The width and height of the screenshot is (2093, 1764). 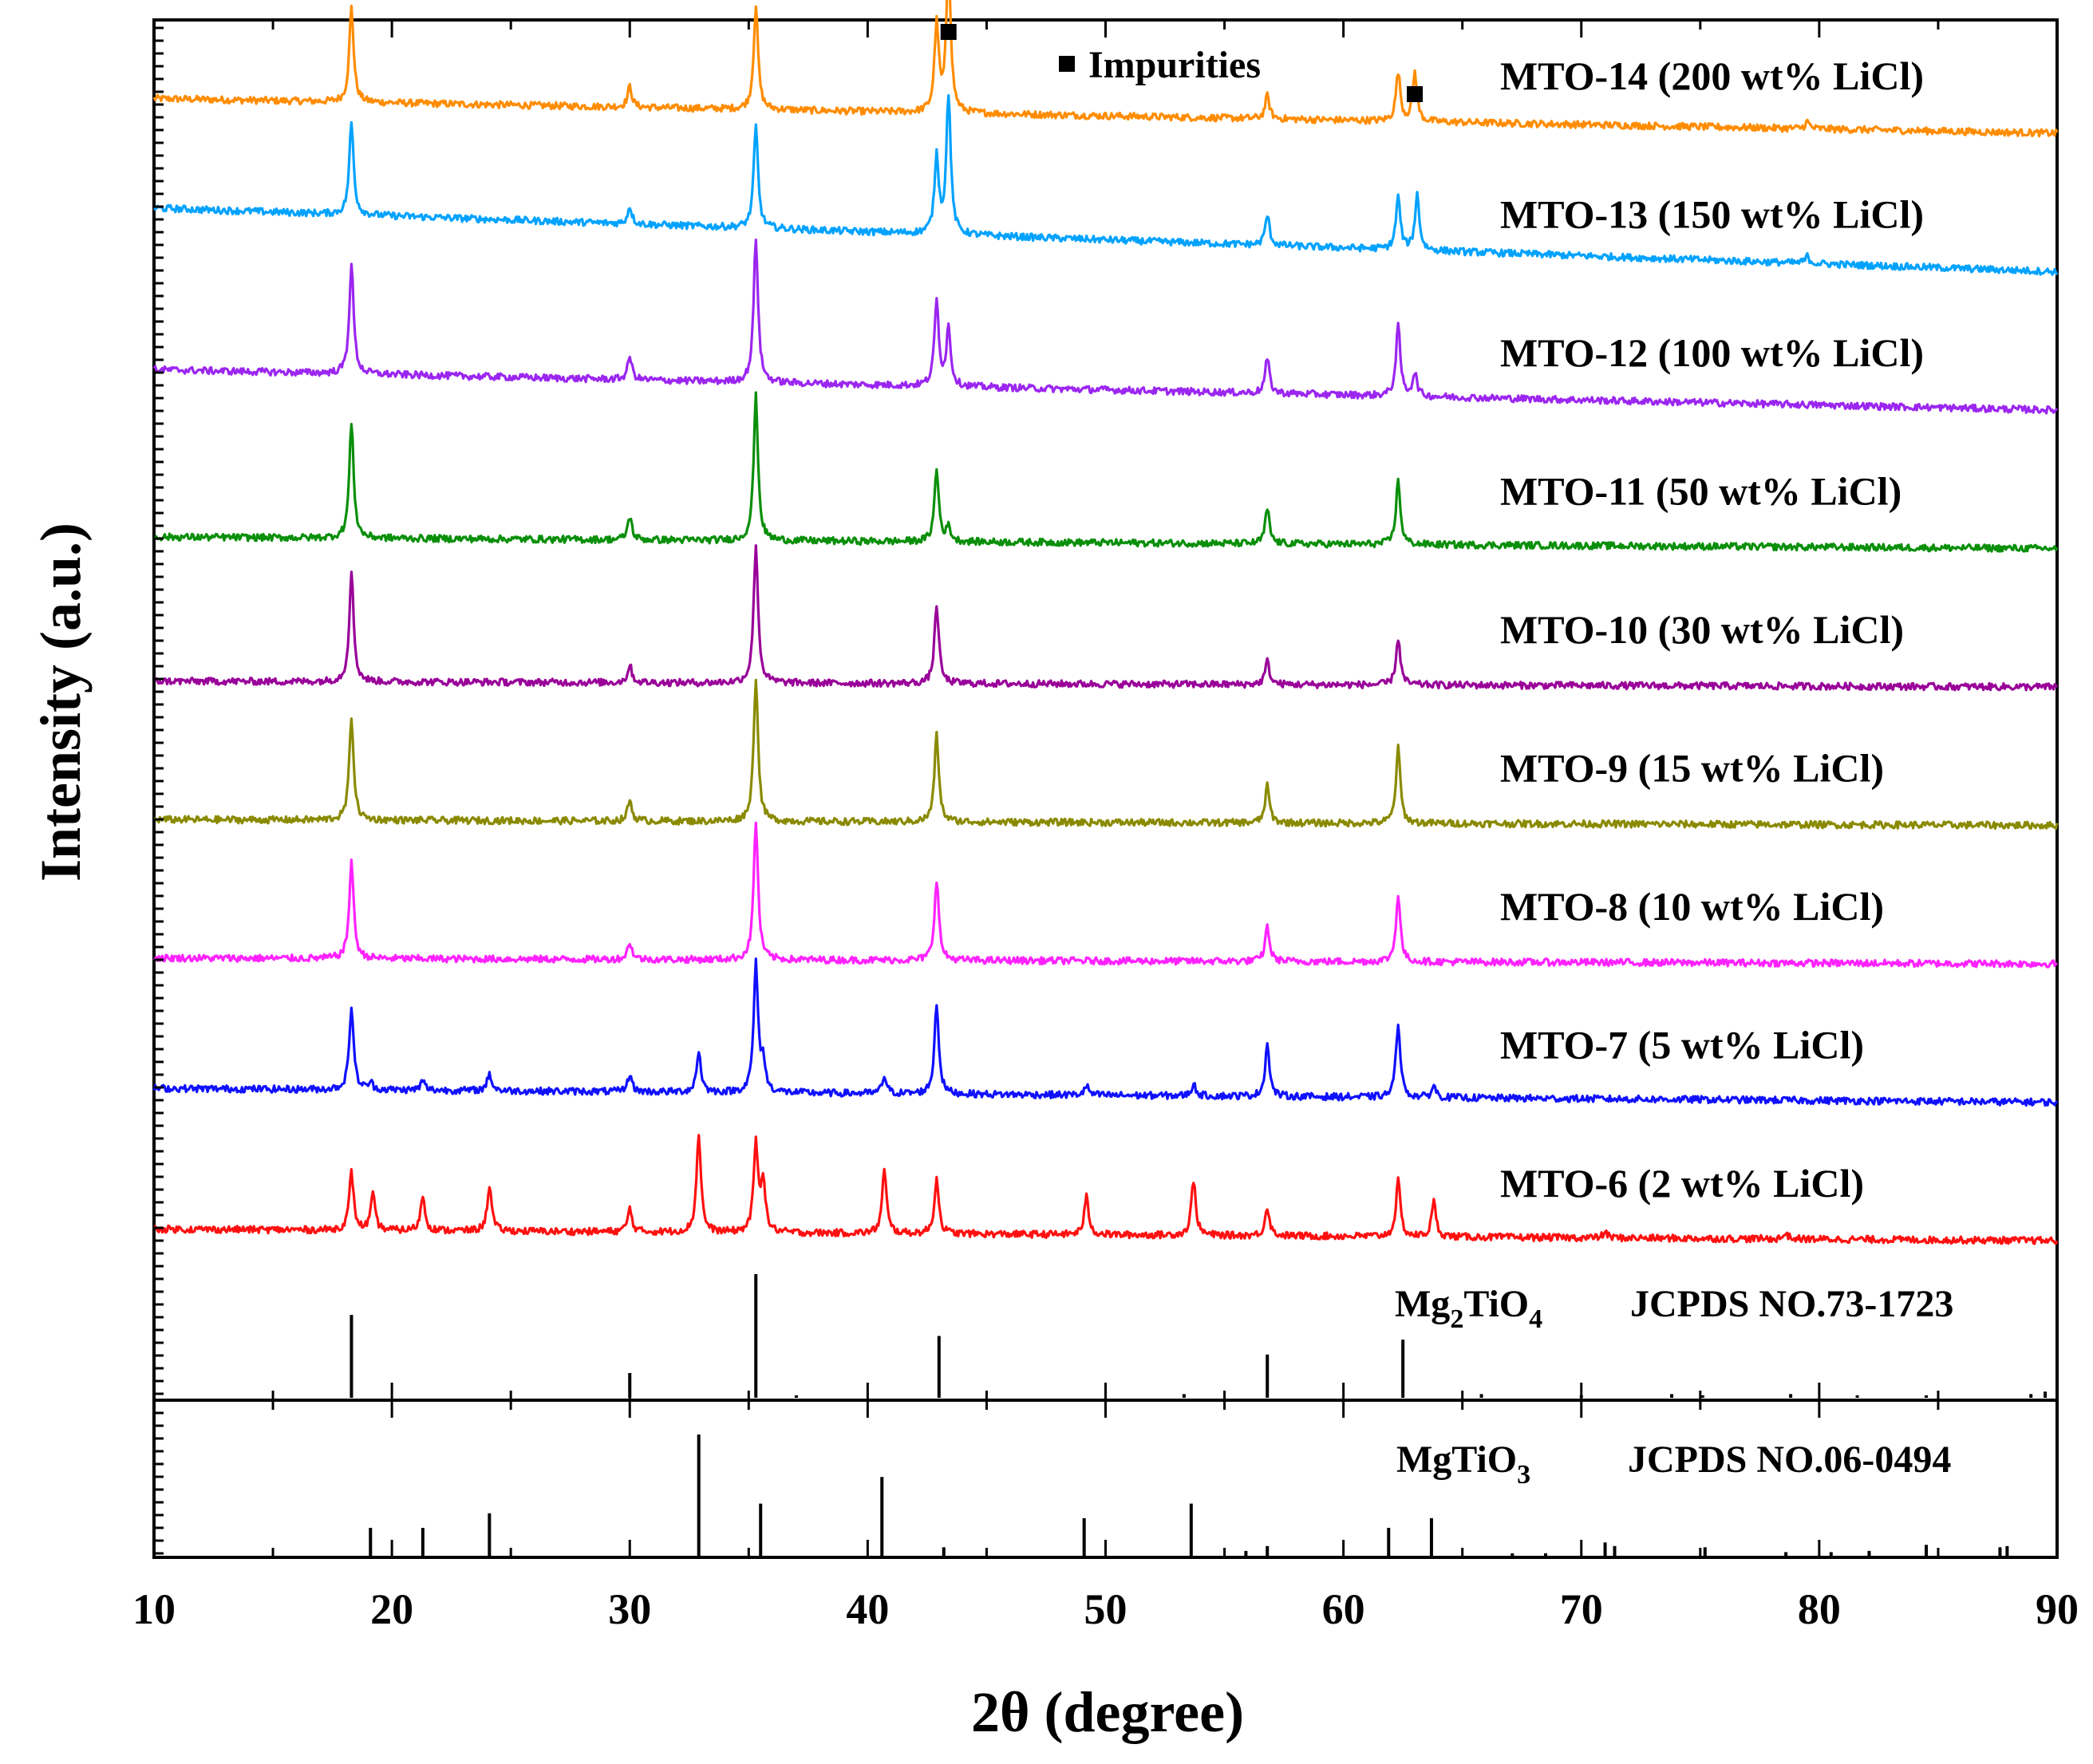 What do you see at coordinates (1819, 1609) in the screenshot?
I see `x-tick-label: 80` at bounding box center [1819, 1609].